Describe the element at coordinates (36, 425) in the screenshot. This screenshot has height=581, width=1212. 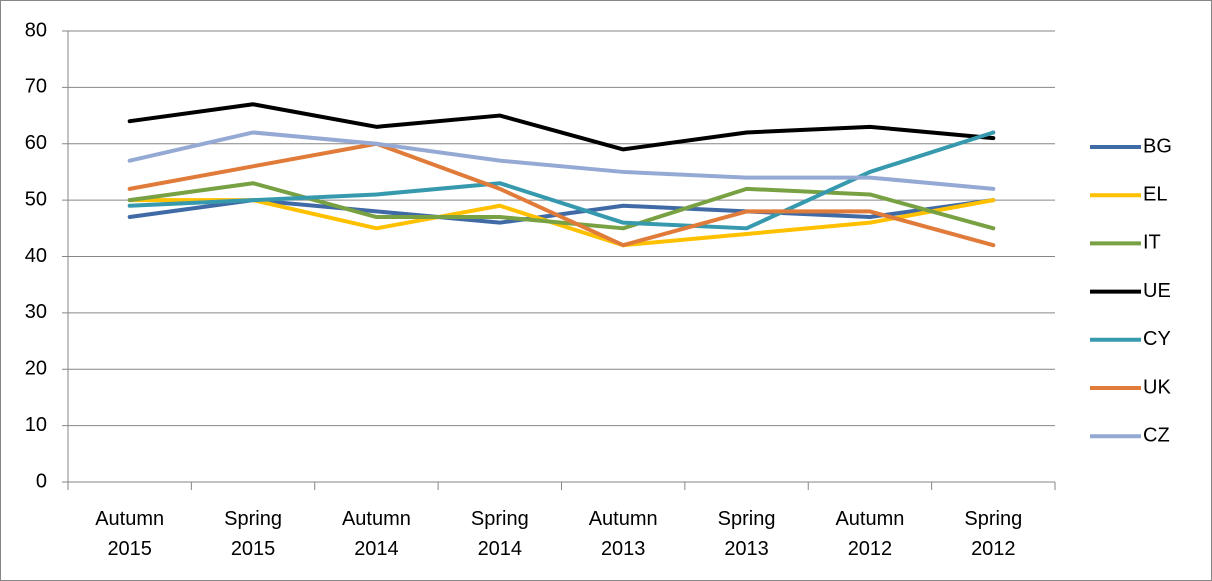
I see `y-tick-label: 10` at that location.